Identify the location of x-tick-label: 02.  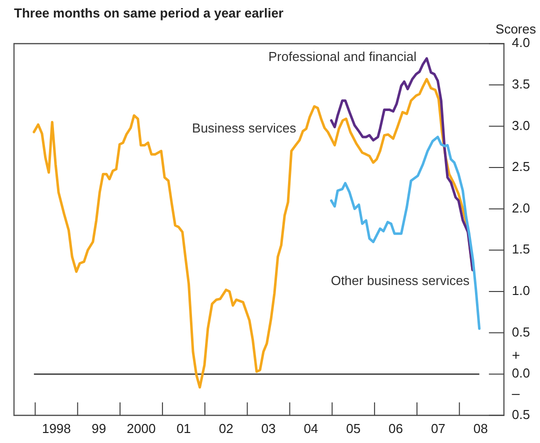
(226, 428).